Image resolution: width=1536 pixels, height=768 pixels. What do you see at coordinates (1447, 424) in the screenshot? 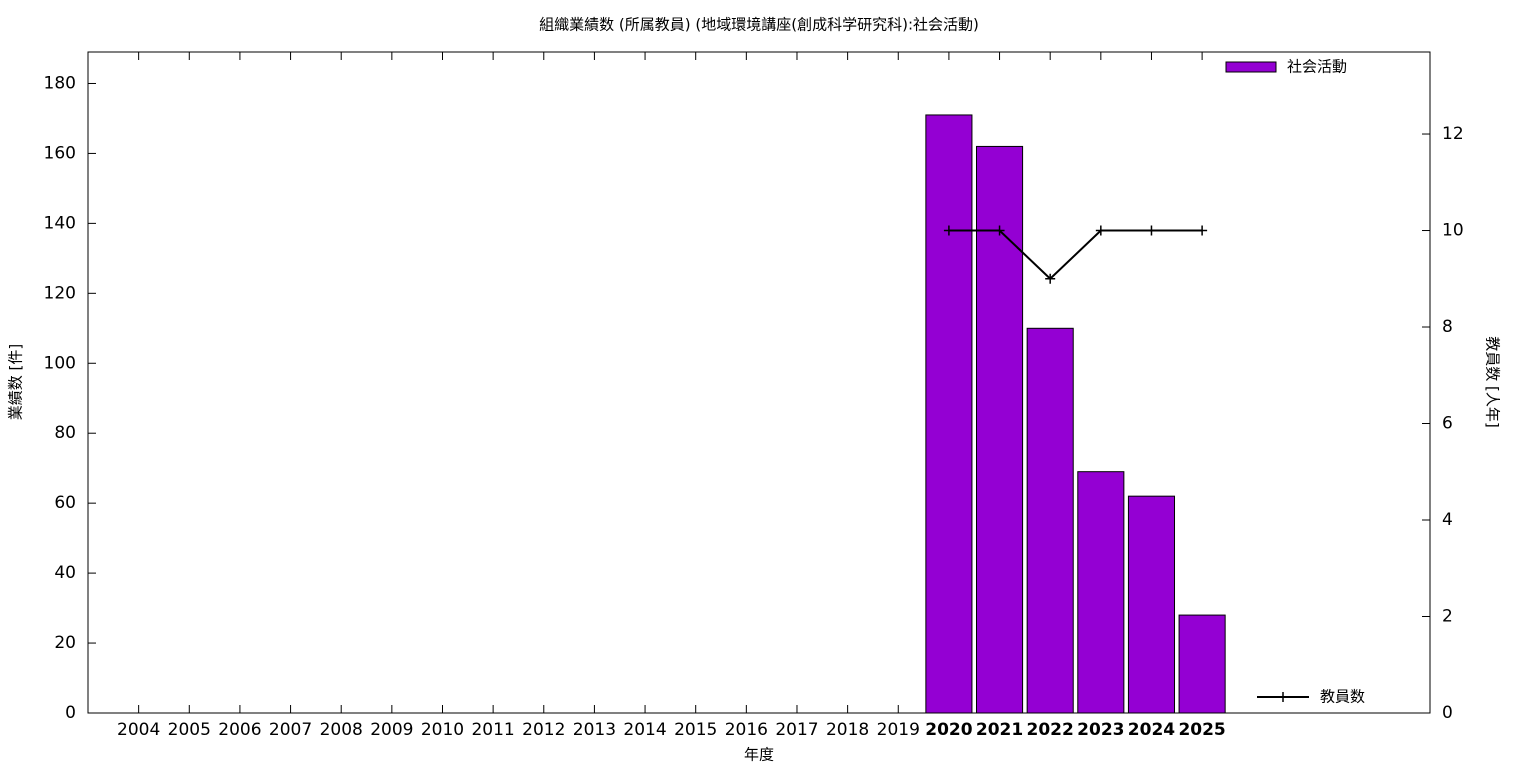
I see `y2-tick-label: 6` at bounding box center [1447, 424].